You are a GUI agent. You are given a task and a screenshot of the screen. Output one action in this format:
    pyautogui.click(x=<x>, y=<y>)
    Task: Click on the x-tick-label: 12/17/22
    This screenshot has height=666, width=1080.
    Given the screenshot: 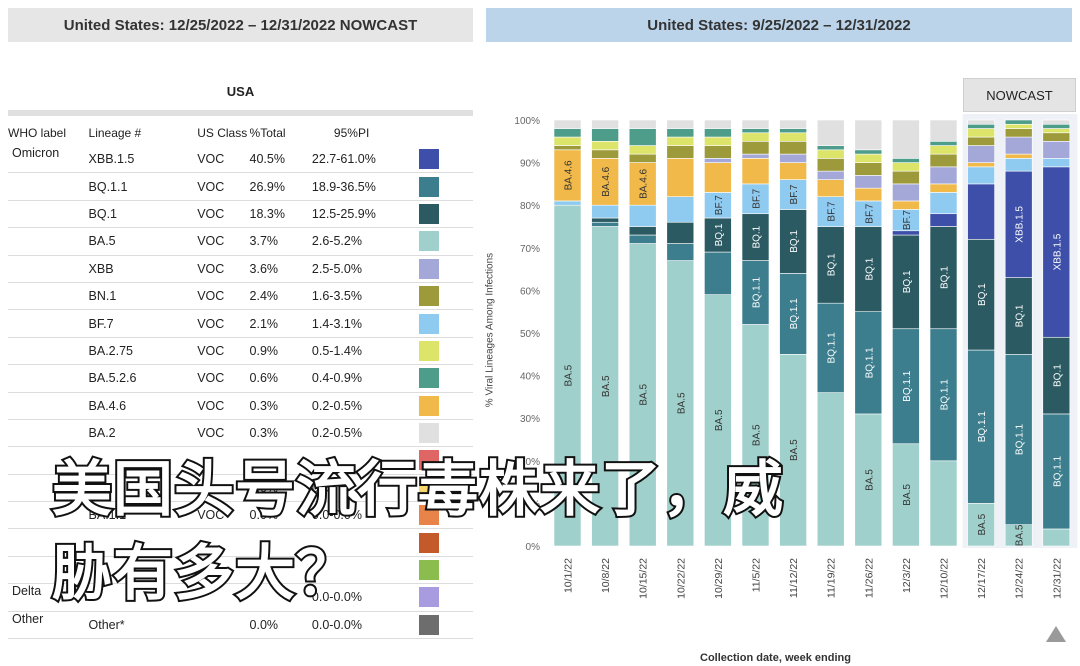 What is the action you would take?
    pyautogui.click(x=982, y=578)
    